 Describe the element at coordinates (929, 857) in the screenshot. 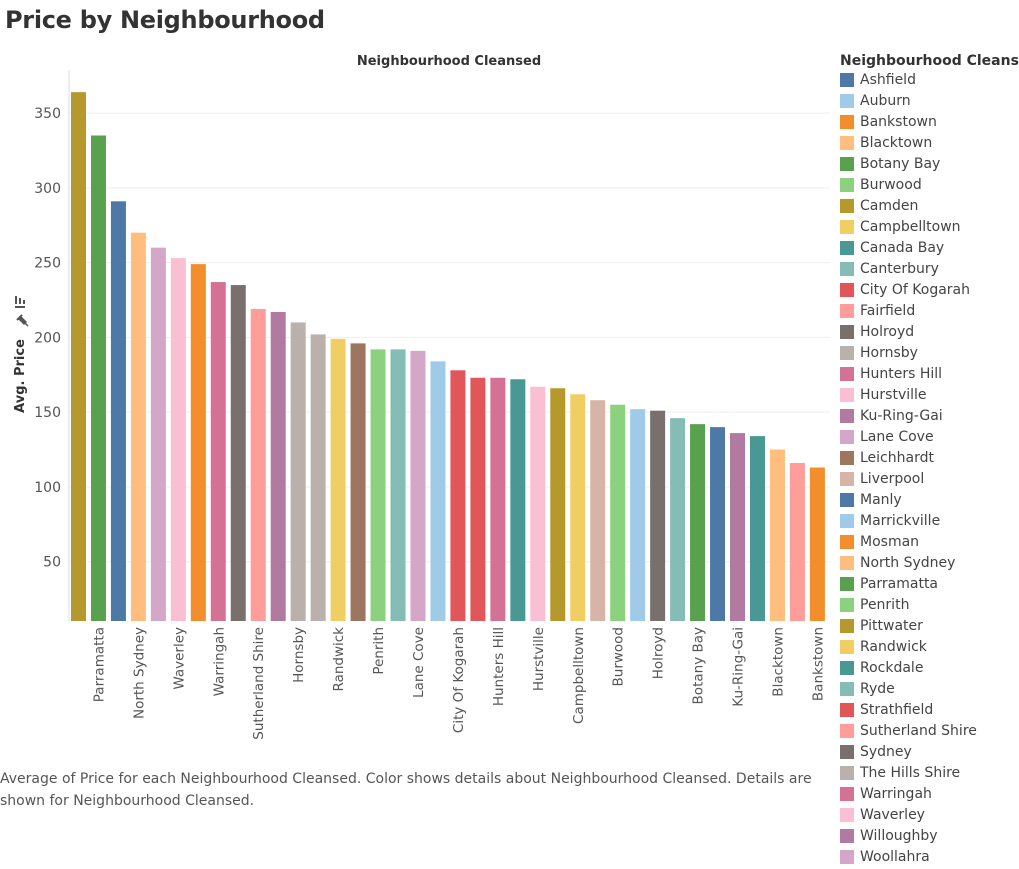

I see `legend-item: Woollahra` at that location.